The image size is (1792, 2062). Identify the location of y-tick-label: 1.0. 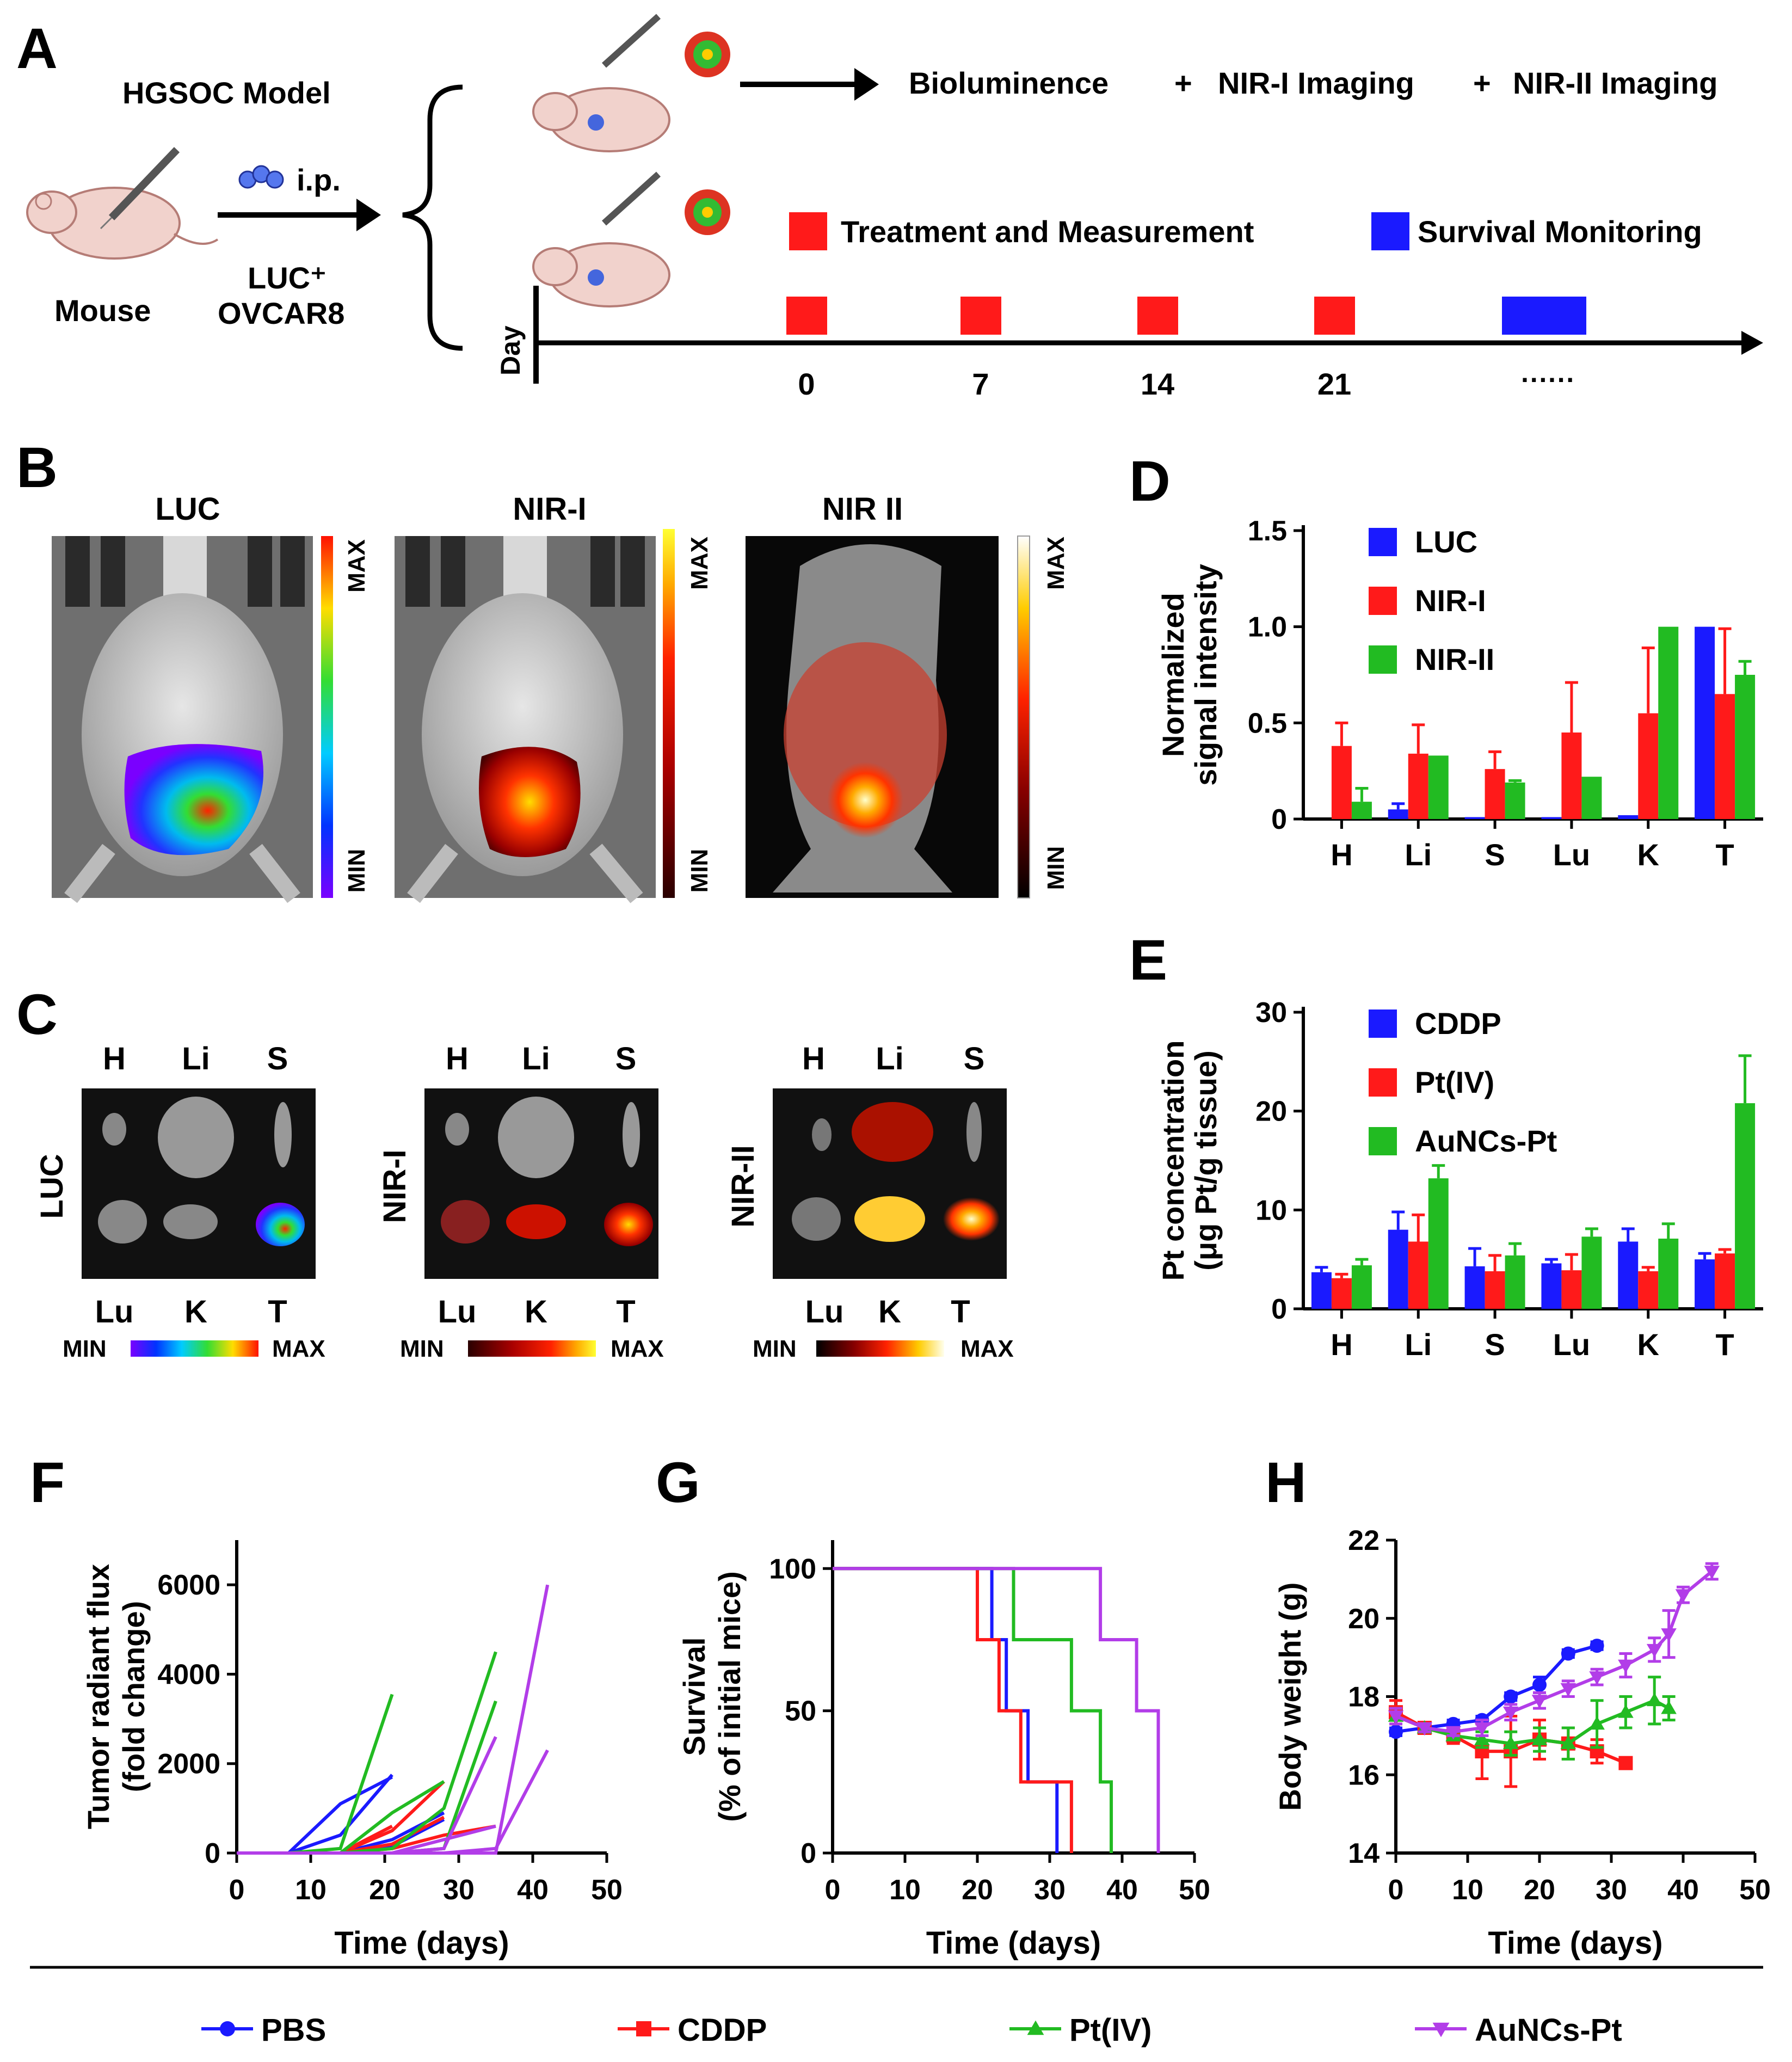
(1268, 627).